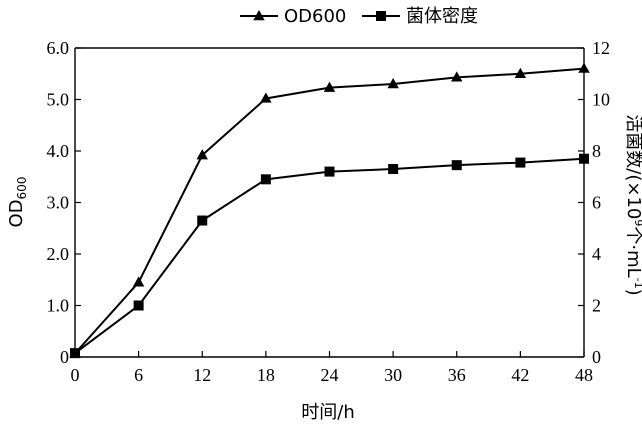  What do you see at coordinates (202, 375) in the screenshot?
I see `x-tick-label: 12` at bounding box center [202, 375].